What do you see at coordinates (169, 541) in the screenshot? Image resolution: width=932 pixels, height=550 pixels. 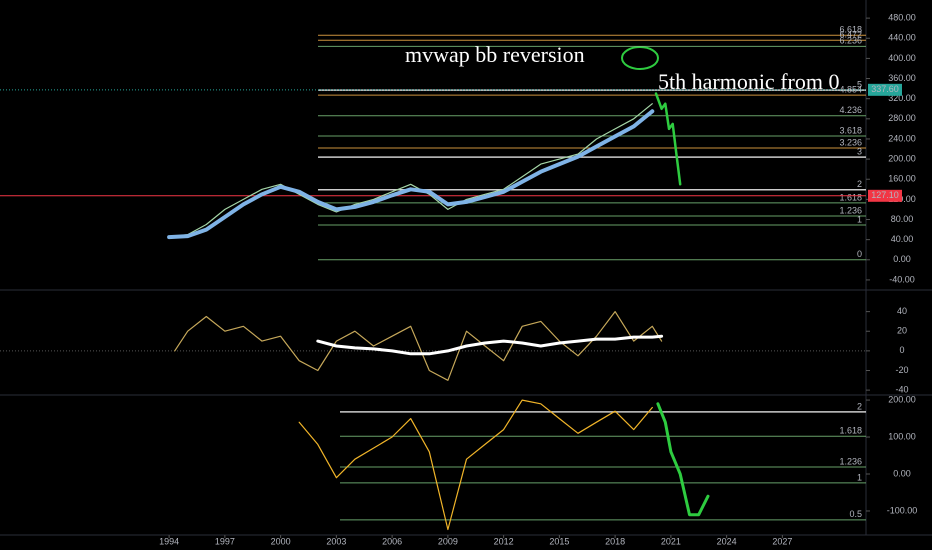 I see `x-tick-label: 1994` at bounding box center [169, 541].